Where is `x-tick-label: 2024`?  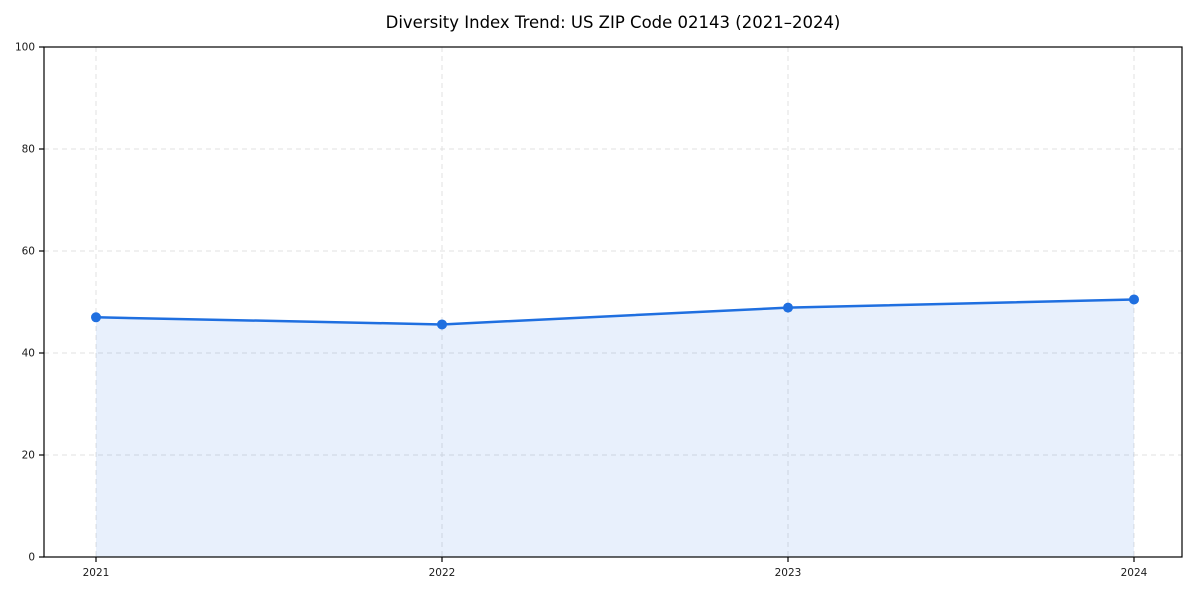
x-tick-label: 2024 is located at coordinates (1134, 573).